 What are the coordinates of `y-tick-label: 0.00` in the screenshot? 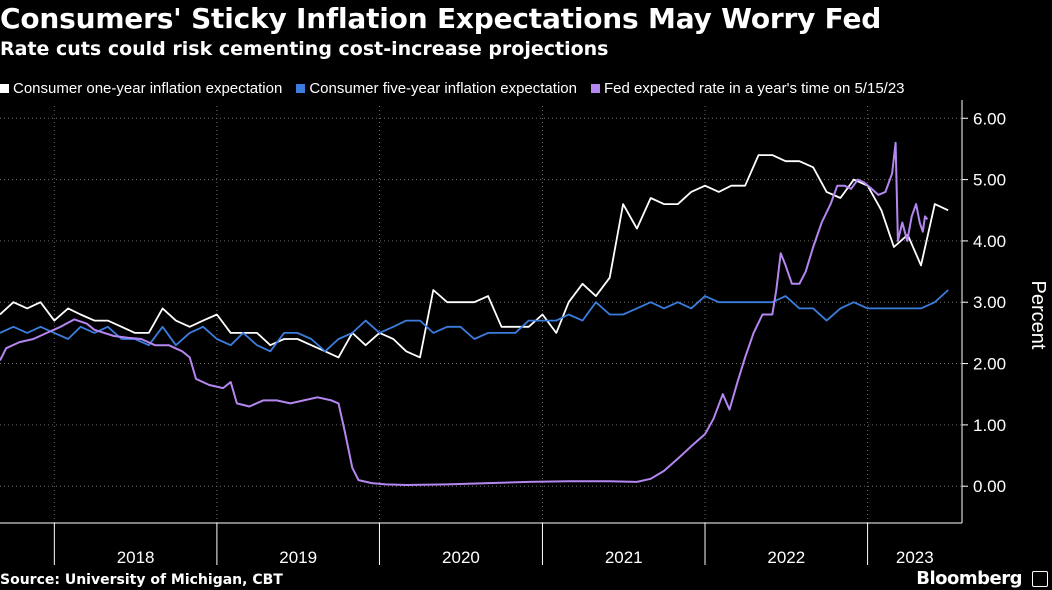 It's located at (989, 486).